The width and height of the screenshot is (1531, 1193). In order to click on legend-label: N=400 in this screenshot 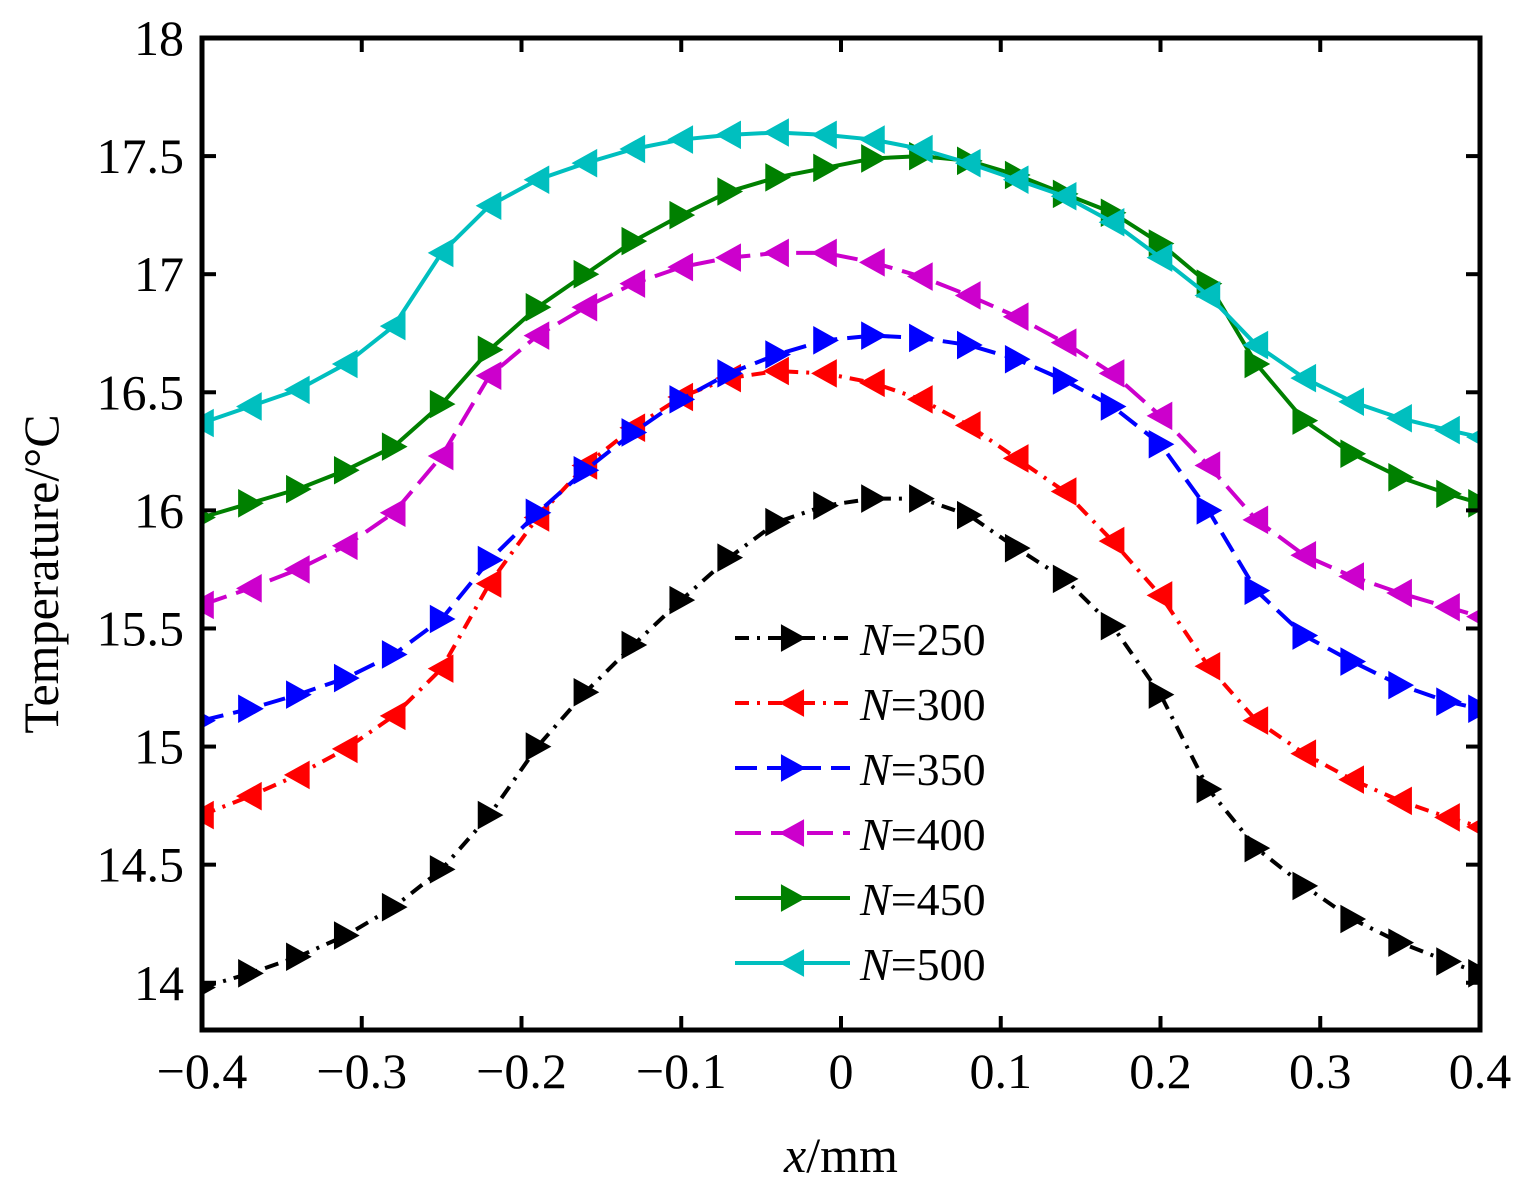, I will do `click(922, 834)`.